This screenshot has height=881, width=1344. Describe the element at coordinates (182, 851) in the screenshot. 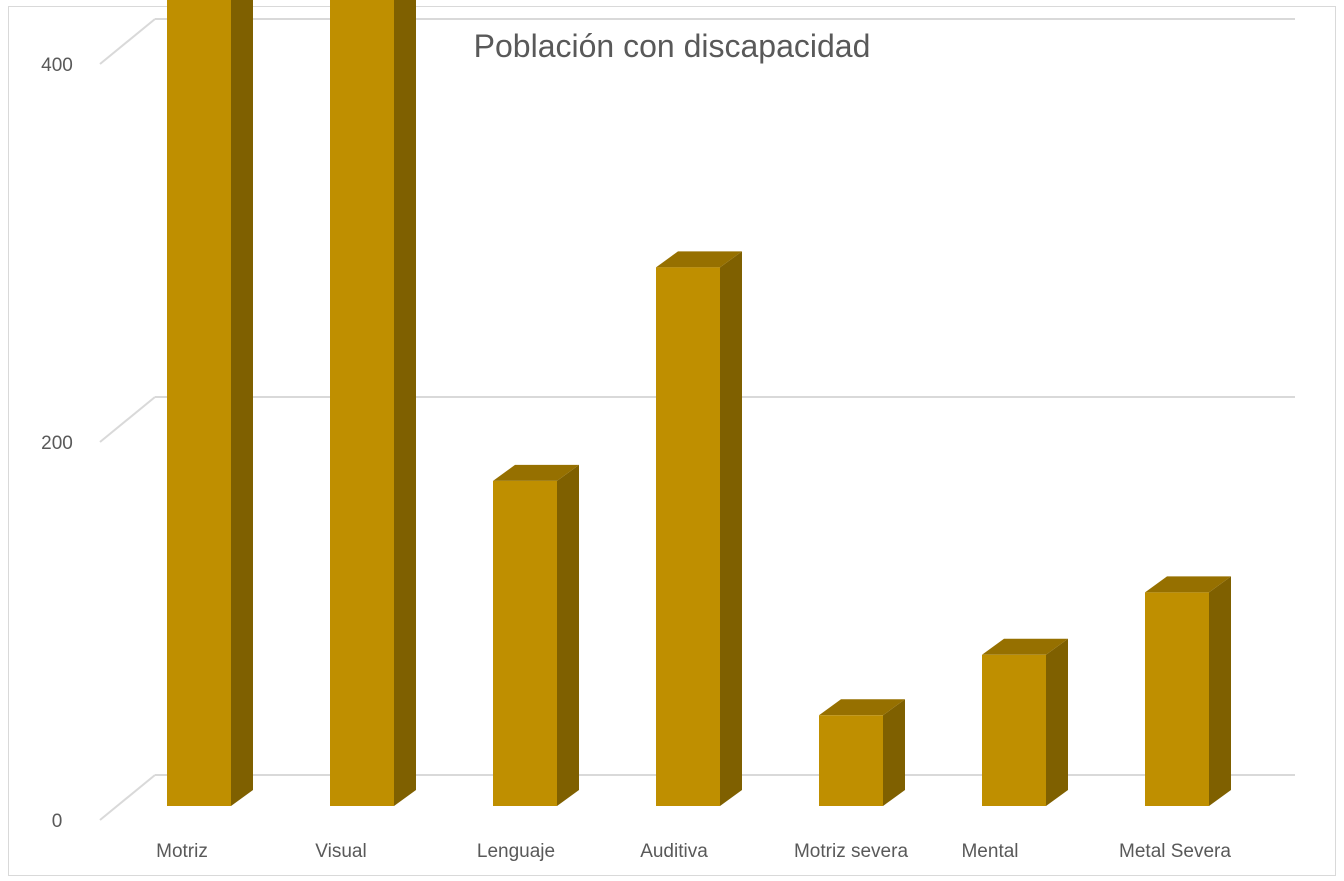

I see `x-tick-label: Motriz` at that location.